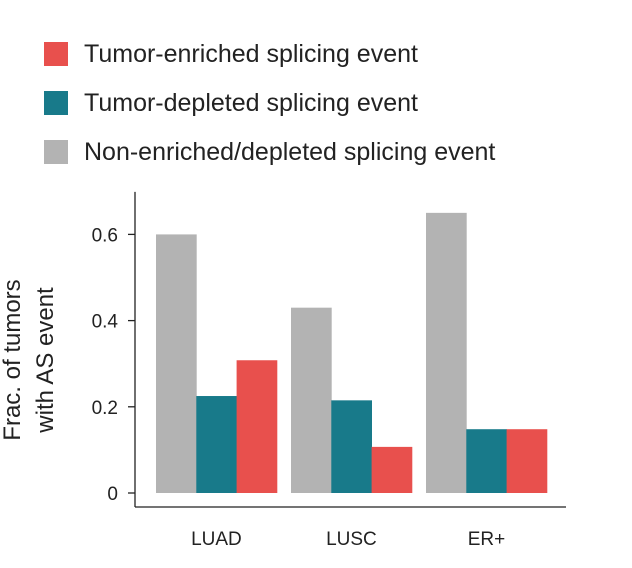 The height and width of the screenshot is (568, 632). Describe the element at coordinates (45, 360) in the screenshot. I see `y-axis-title-line: with AS event` at that location.